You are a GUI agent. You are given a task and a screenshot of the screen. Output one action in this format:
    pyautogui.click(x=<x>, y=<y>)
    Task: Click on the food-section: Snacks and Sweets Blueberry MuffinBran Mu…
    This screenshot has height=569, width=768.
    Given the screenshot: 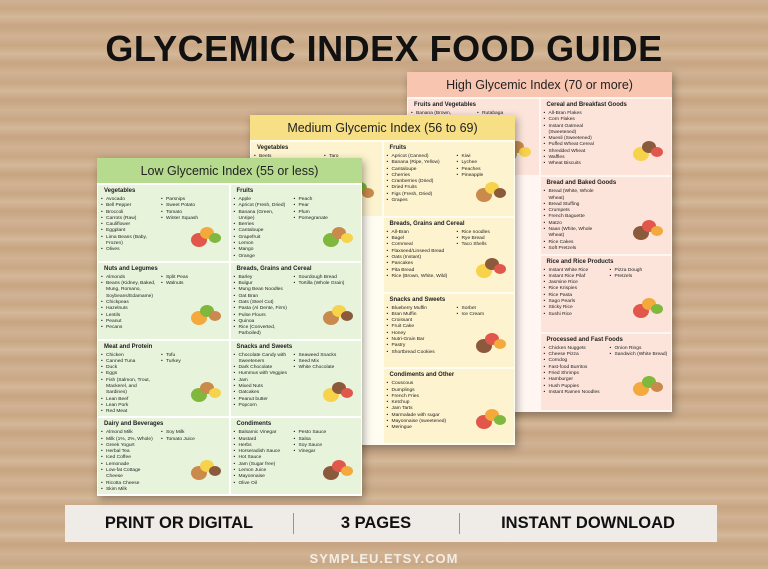 What is the action you would take?
    pyautogui.click(x=449, y=330)
    